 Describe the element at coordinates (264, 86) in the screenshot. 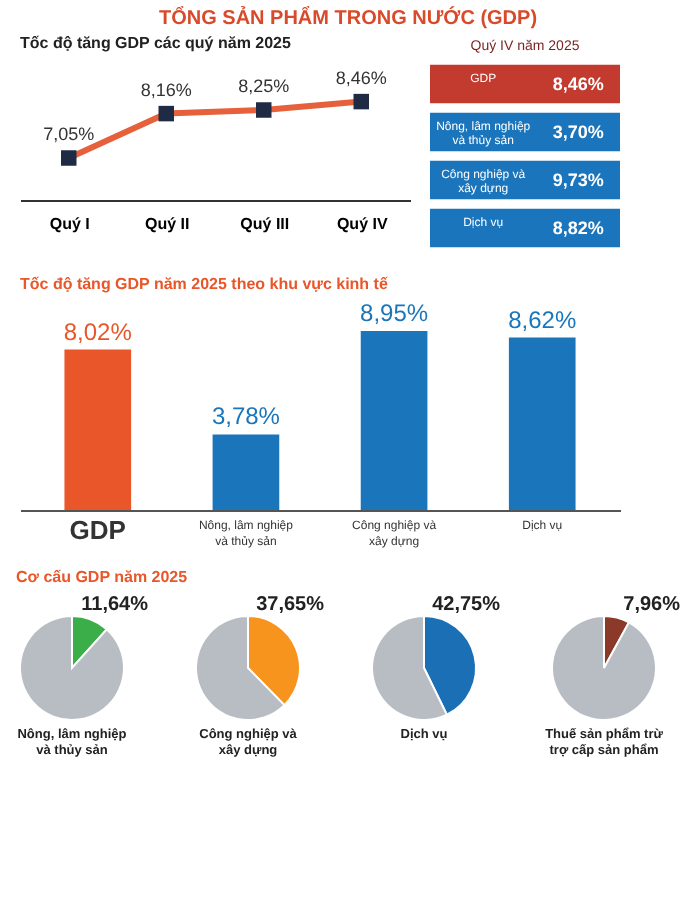

I see `data-label: 8,25%` at that location.